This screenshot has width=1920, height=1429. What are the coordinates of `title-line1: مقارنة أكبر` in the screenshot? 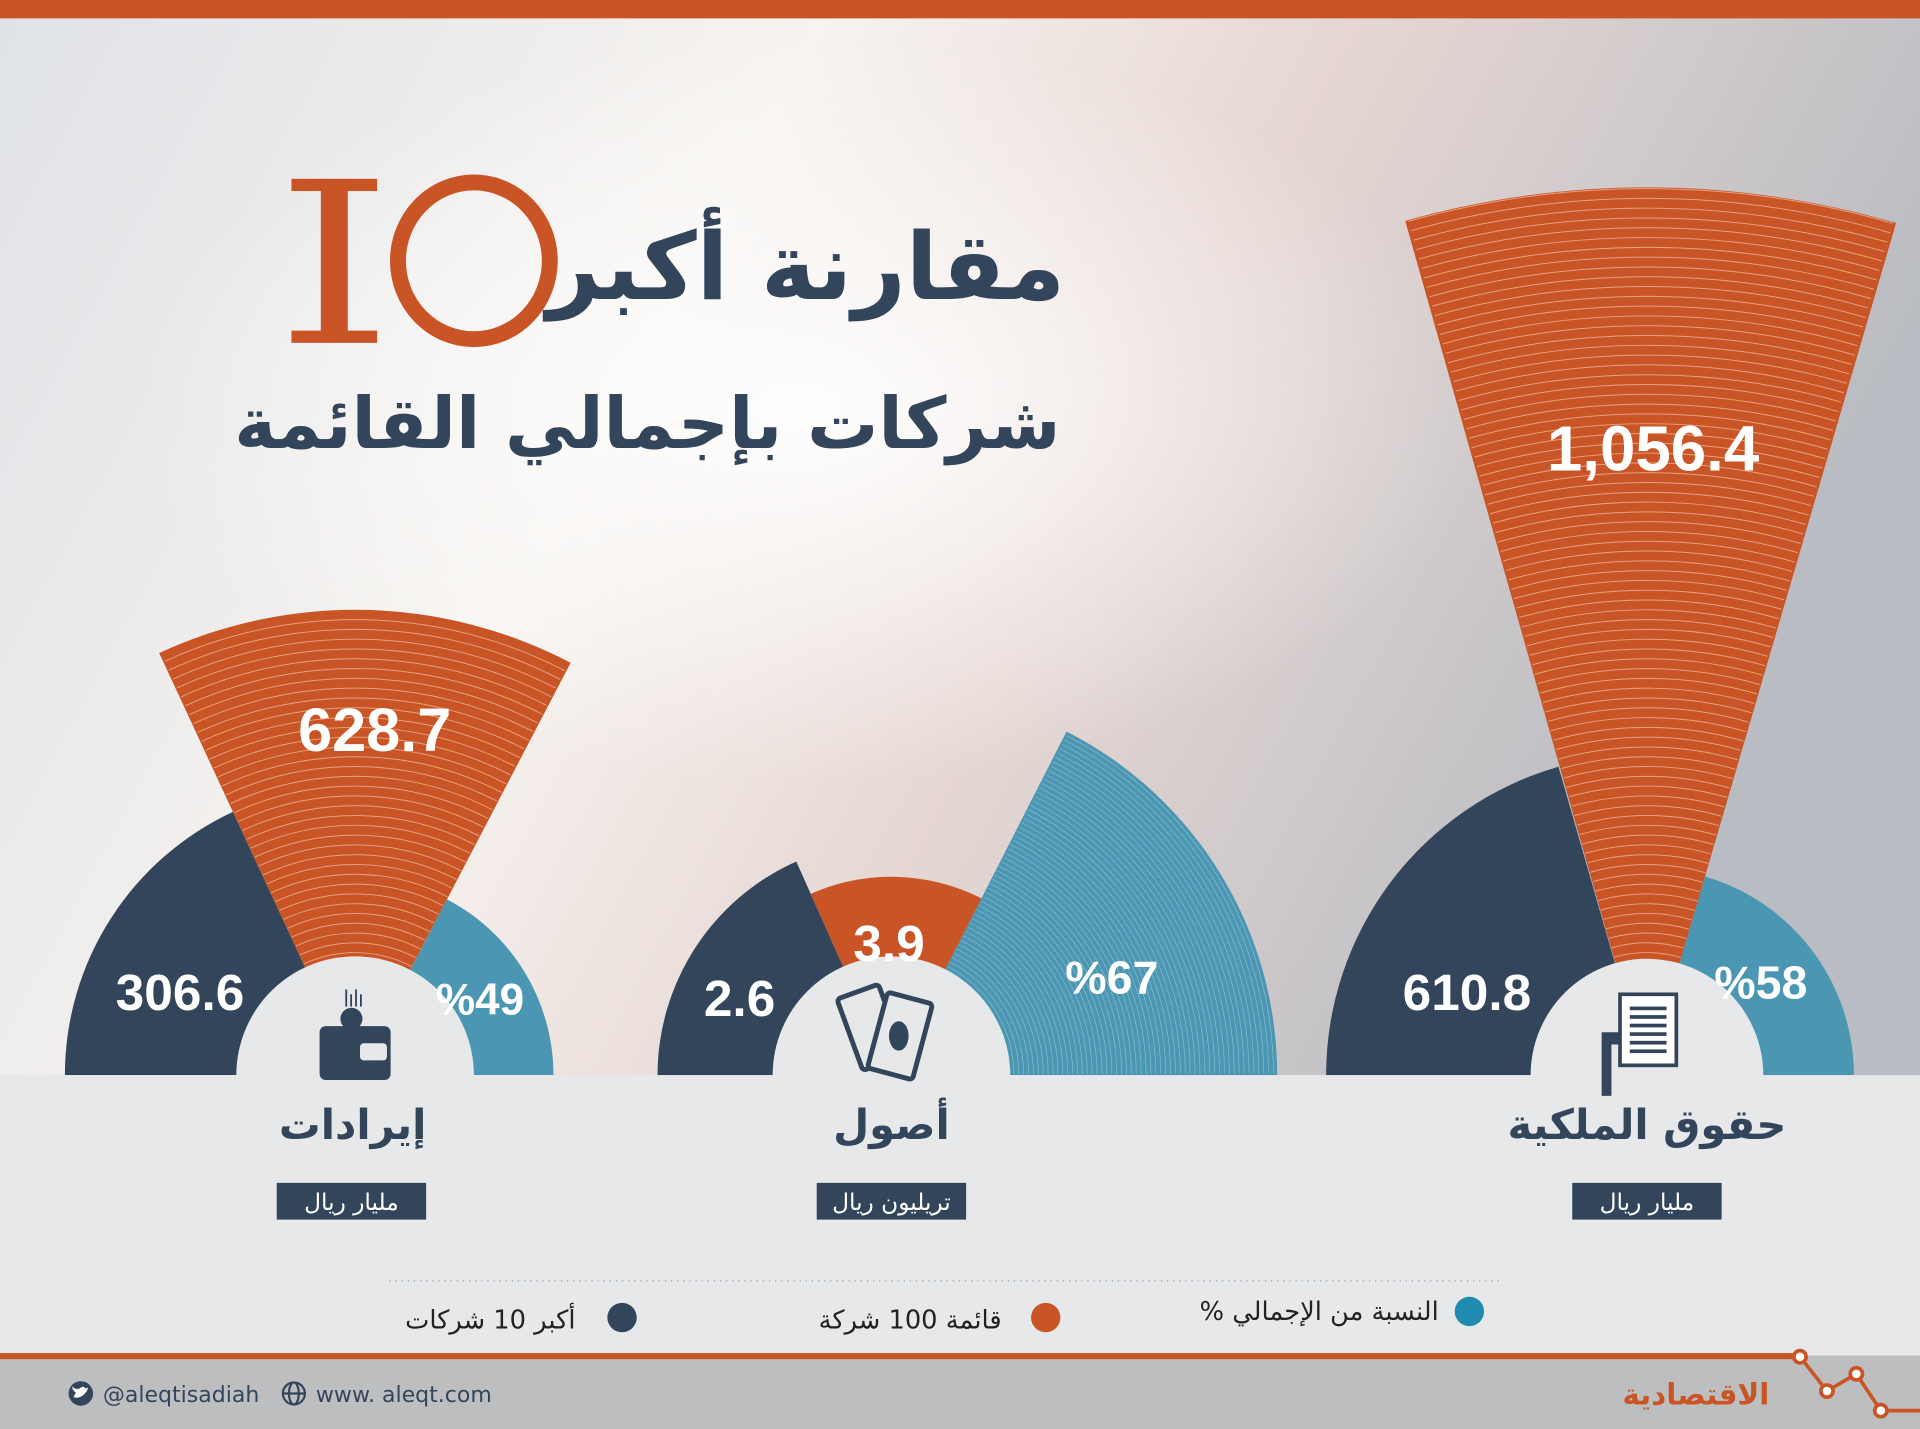 It's located at (804, 264).